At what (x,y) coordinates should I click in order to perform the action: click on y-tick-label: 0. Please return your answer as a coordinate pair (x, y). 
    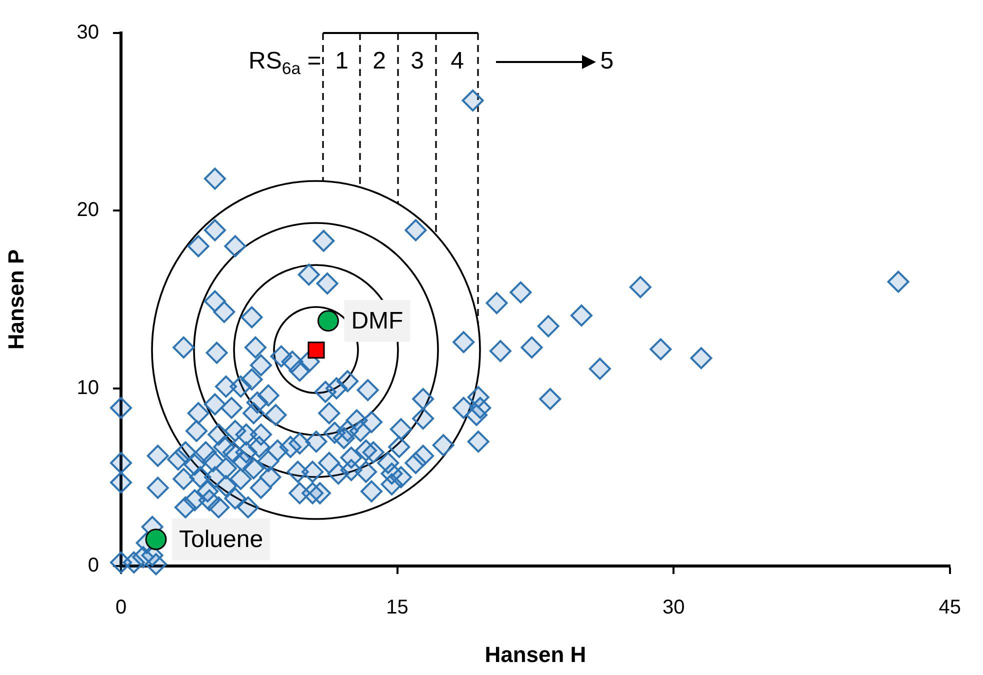
    Looking at the image, I should click on (93, 565).